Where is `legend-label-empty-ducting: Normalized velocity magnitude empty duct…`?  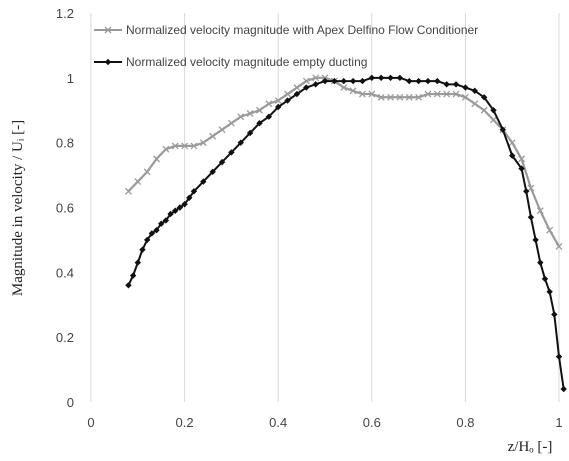 legend-label-empty-ducting: Normalized velocity magnitude empty duct… is located at coordinates (246, 62).